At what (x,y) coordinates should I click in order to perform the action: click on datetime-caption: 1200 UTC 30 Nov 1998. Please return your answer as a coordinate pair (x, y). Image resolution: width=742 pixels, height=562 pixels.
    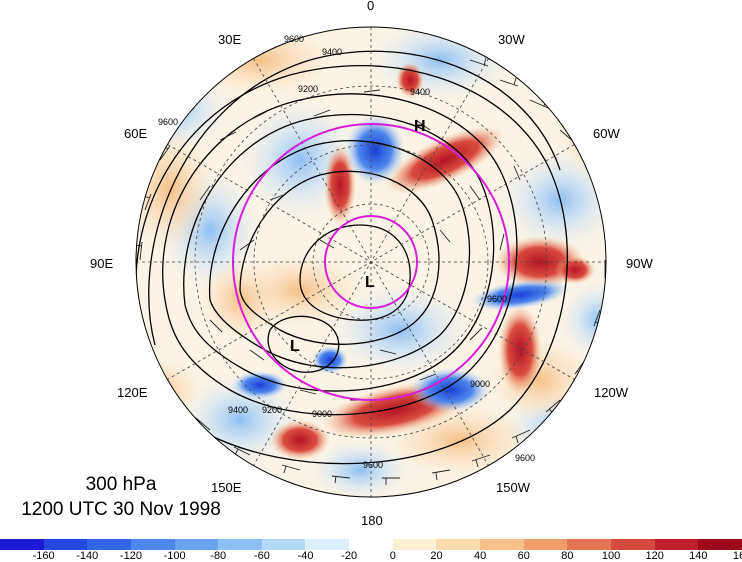
    Looking at the image, I should click on (121, 509).